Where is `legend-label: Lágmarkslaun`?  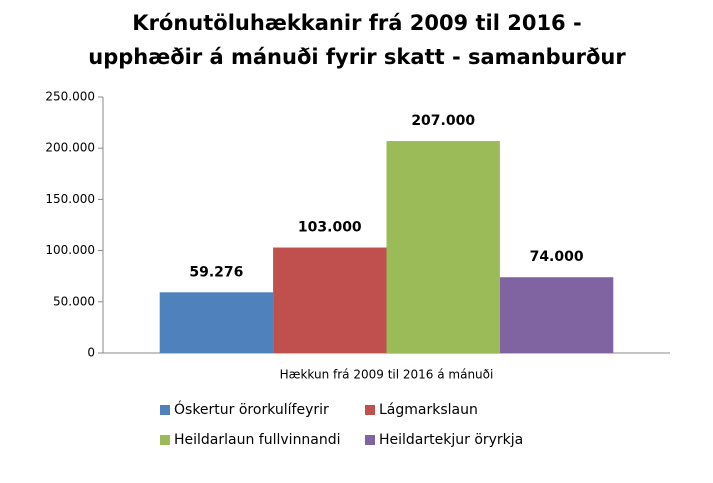
legend-label: Lágmarkslaun is located at coordinates (428, 410).